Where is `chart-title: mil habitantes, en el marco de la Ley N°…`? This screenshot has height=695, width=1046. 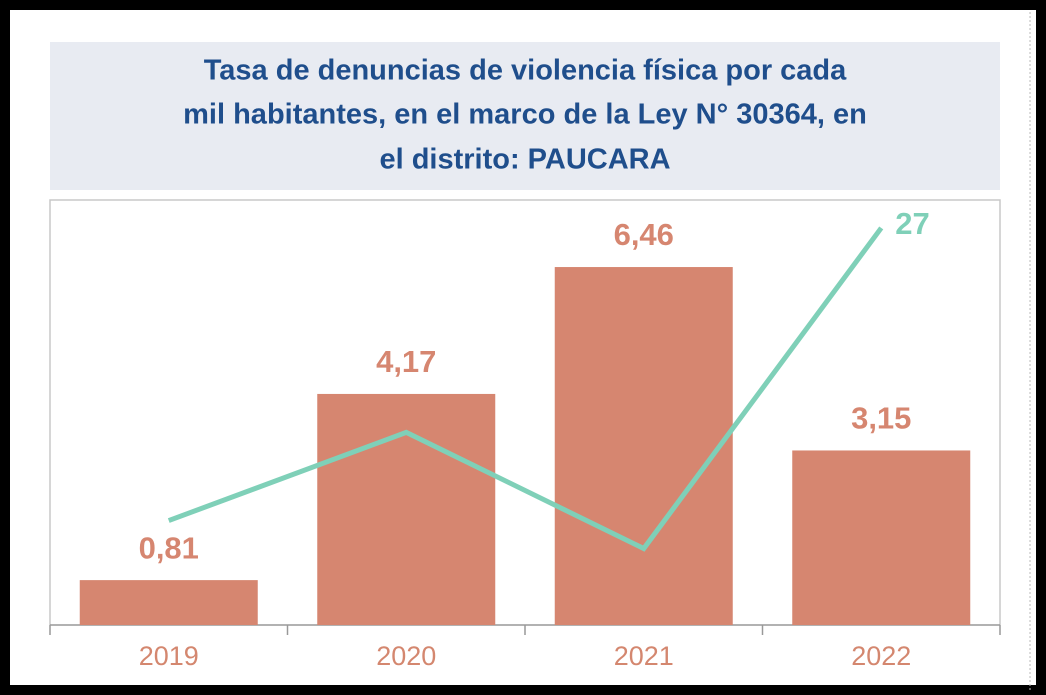
chart-title: mil habitantes, en el marco de la Ley N°… is located at coordinates (525, 115).